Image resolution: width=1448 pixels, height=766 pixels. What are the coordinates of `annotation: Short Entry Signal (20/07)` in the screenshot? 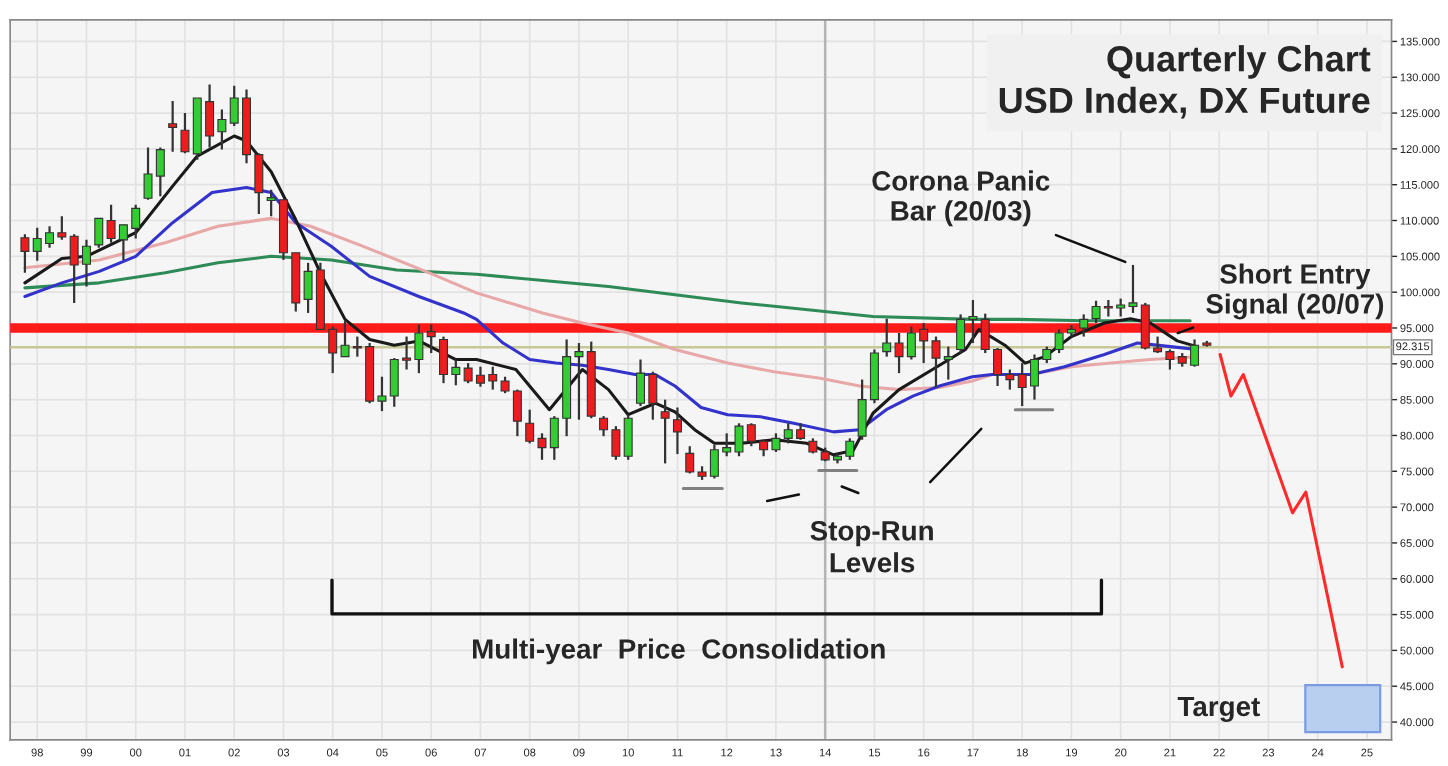 It's located at (1295, 291).